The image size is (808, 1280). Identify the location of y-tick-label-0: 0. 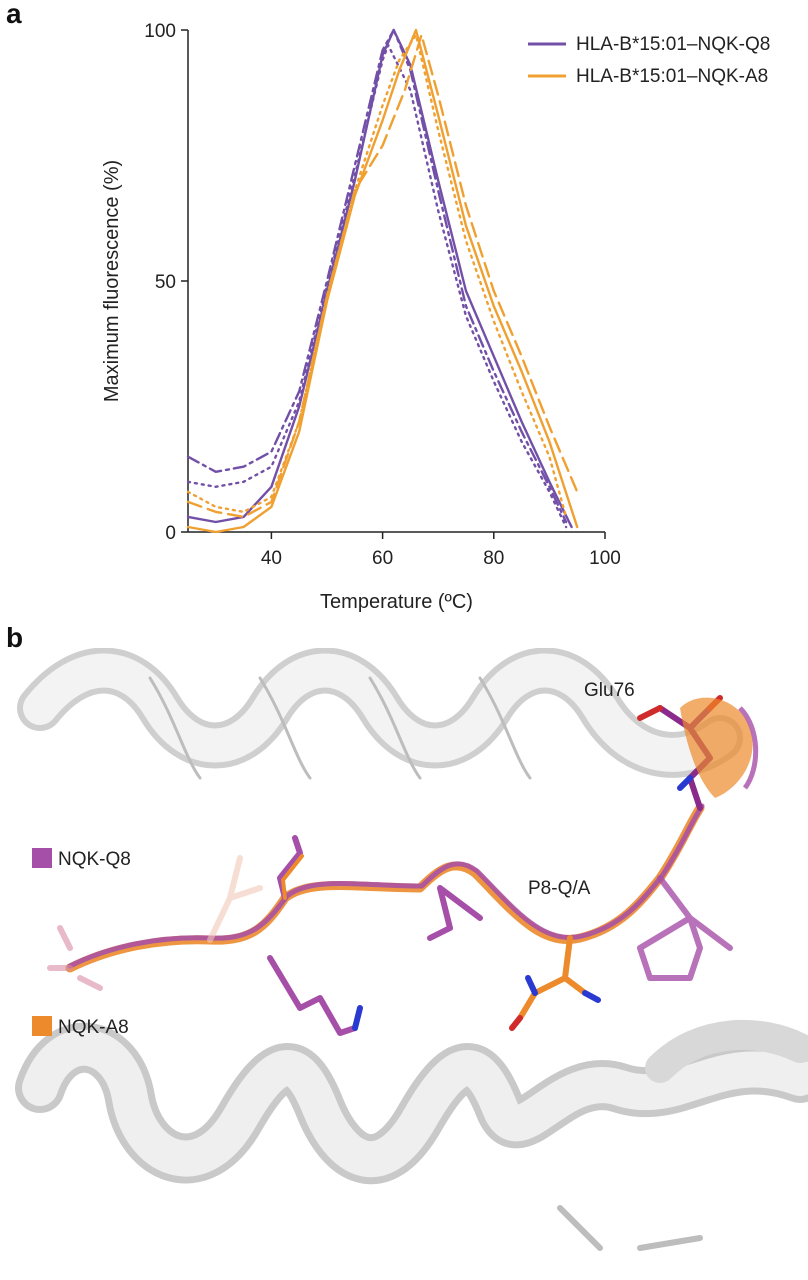
(170, 533).